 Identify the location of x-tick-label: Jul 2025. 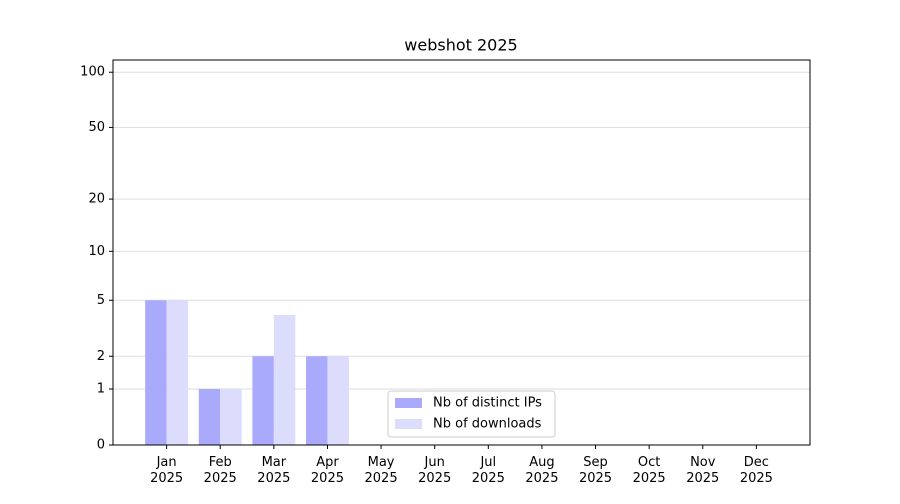
(488, 470).